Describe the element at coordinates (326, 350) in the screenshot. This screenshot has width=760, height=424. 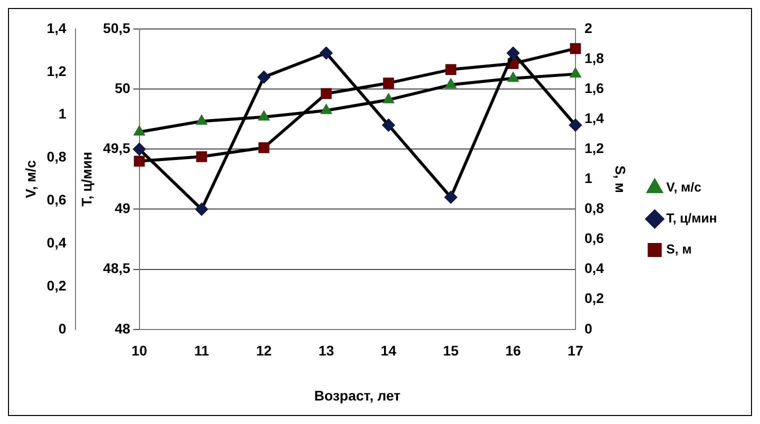
I see `x-tick-label: 13` at that location.